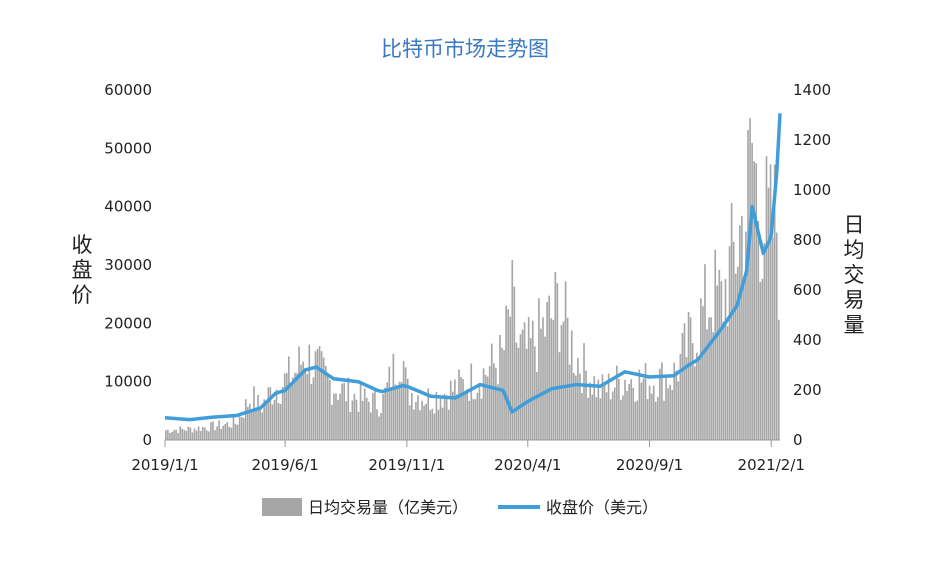  What do you see at coordinates (388, 507) in the screenshot?
I see `legend-bar-label: 日均交易量（亿美元）` at bounding box center [388, 507].